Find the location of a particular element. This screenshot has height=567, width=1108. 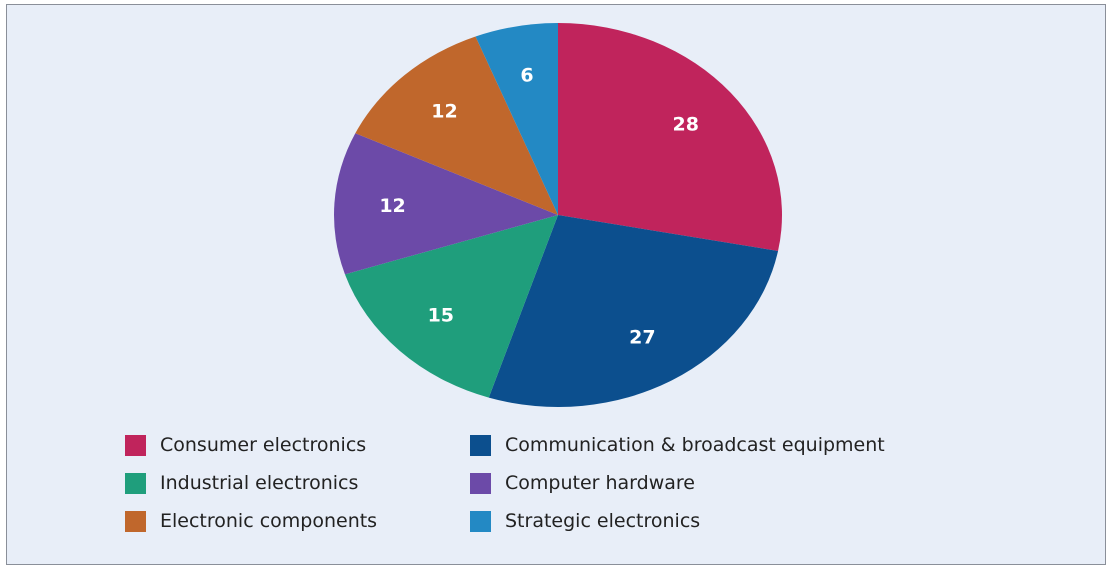

legend-label: Industrial electronics is located at coordinates (259, 483).